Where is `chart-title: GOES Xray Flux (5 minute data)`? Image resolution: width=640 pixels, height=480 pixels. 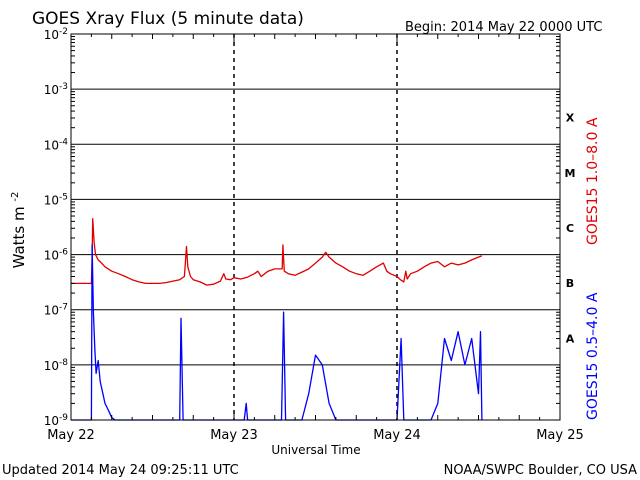 chart-title: GOES Xray Flux (5 minute data) is located at coordinates (168, 19).